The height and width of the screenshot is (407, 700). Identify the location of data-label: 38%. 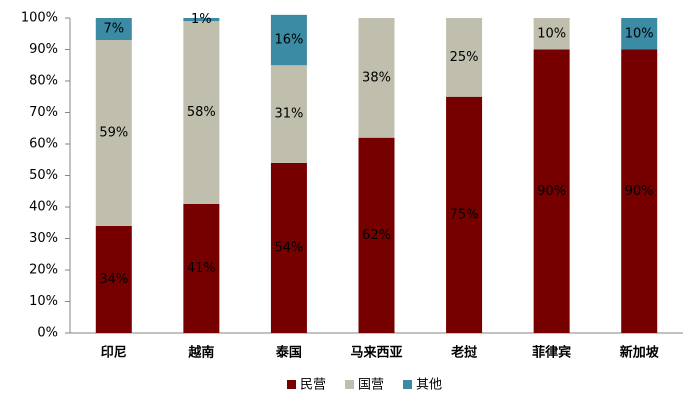
(376, 77).